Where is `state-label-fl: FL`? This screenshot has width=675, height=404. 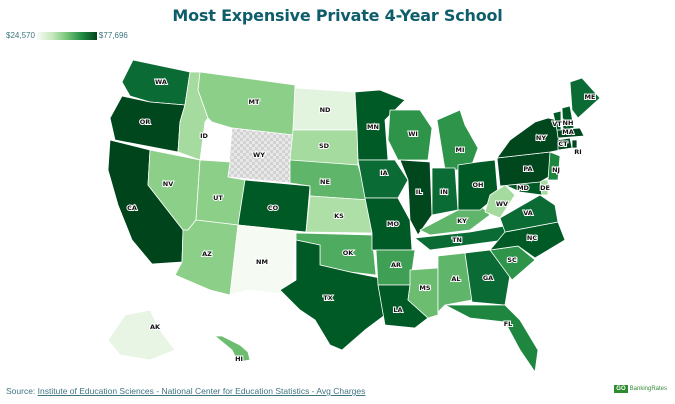
state-label-fl: FL is located at coordinates (508, 324).